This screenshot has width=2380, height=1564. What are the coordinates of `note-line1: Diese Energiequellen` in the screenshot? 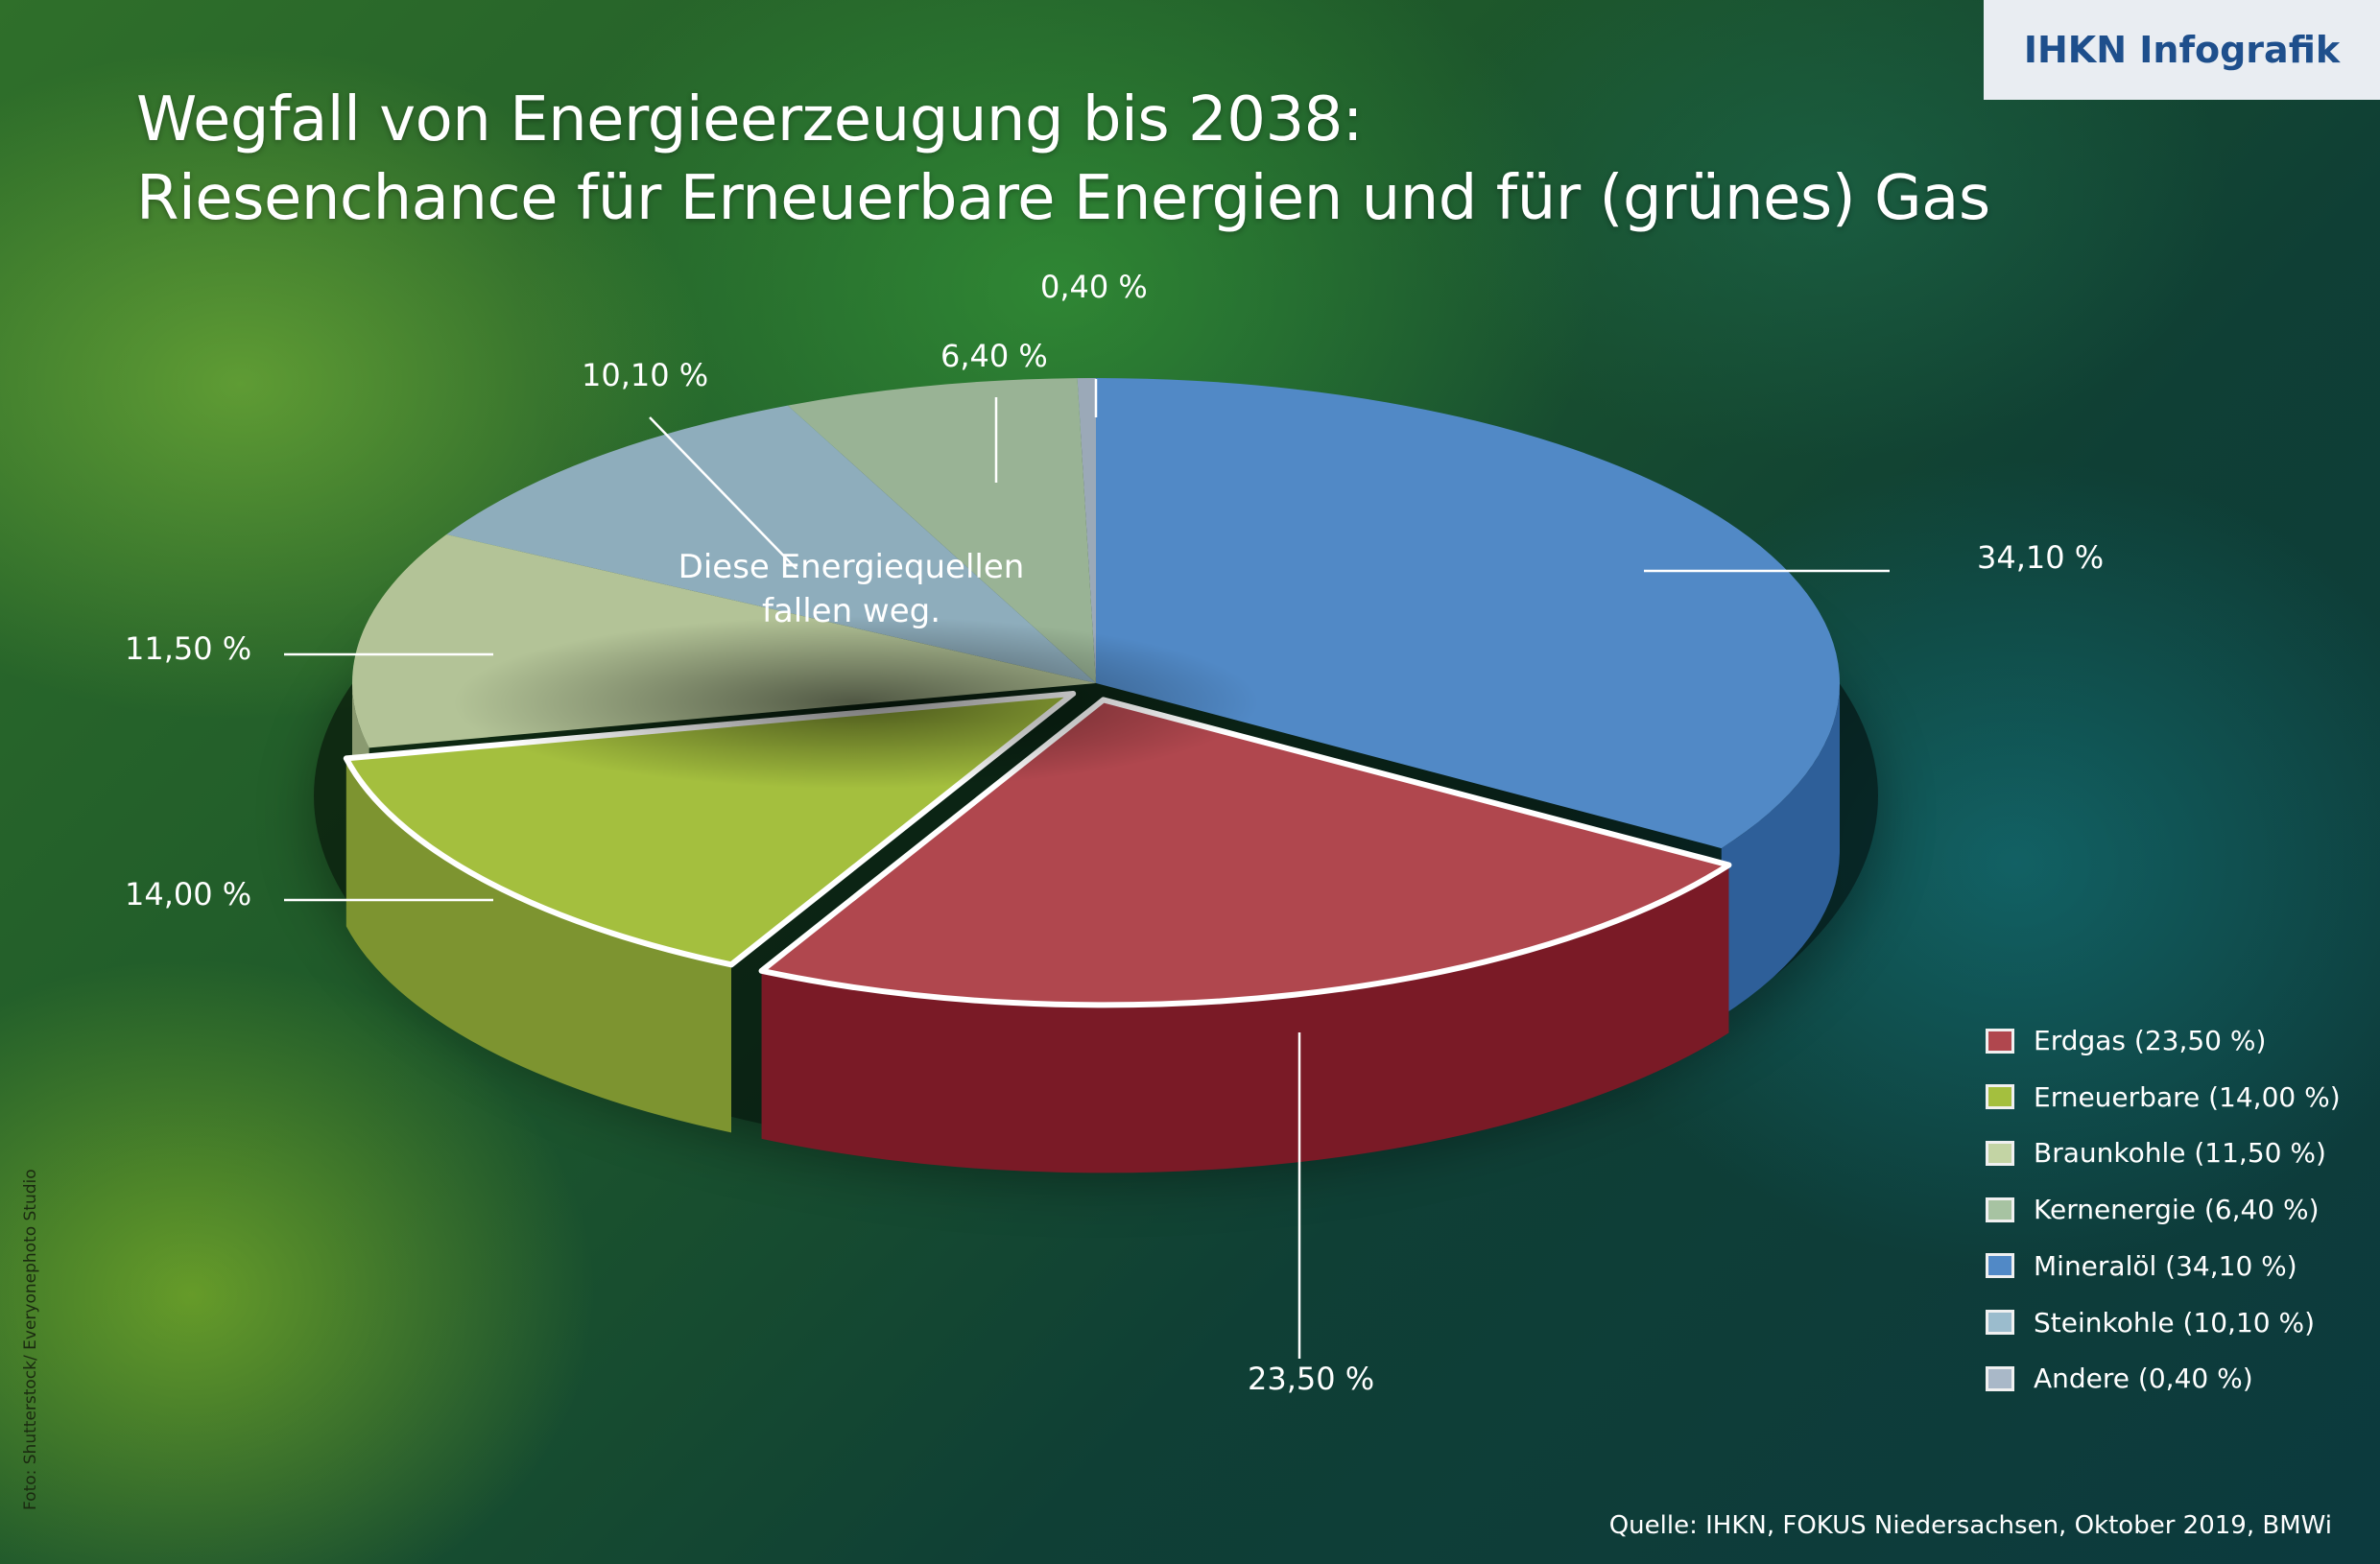 It's located at (851, 567).